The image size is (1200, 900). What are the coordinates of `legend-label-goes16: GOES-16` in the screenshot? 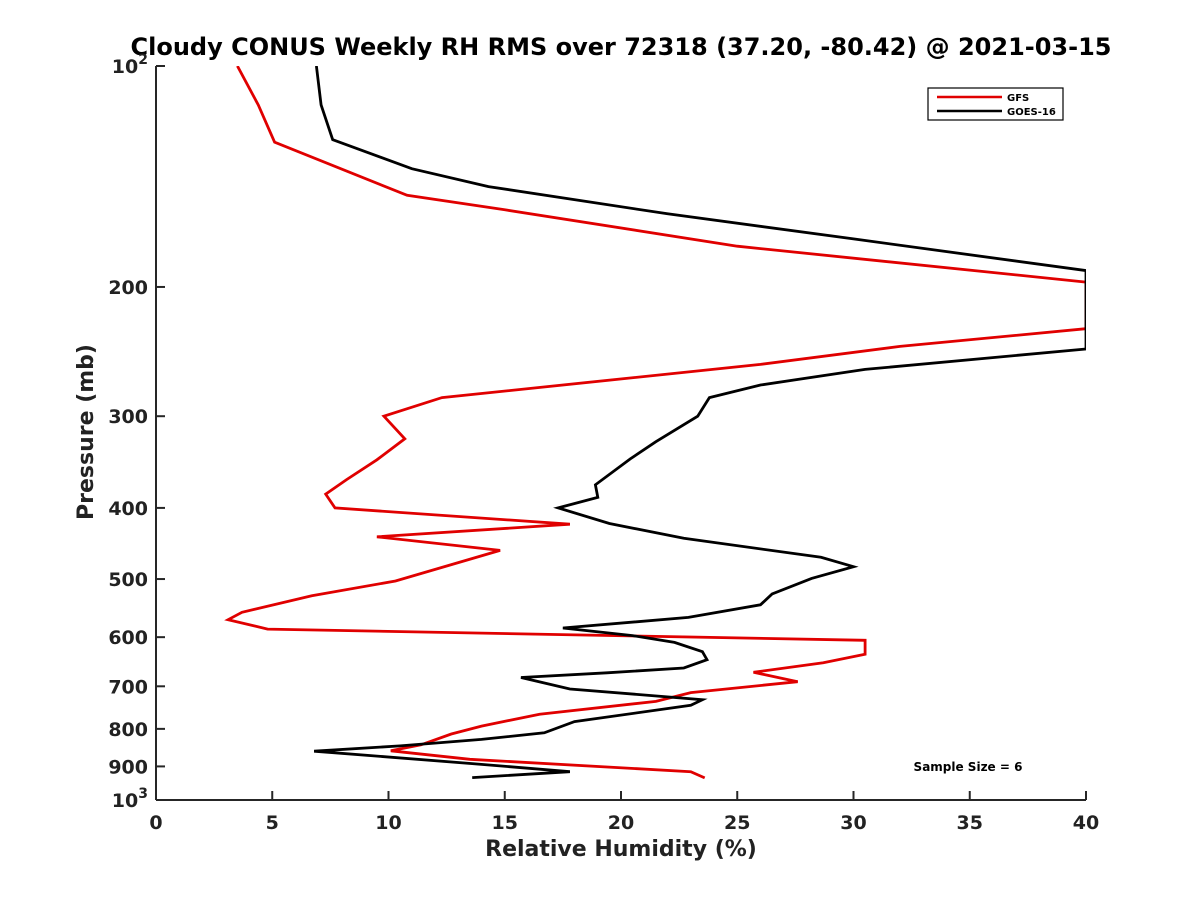 It's located at (1031, 112).